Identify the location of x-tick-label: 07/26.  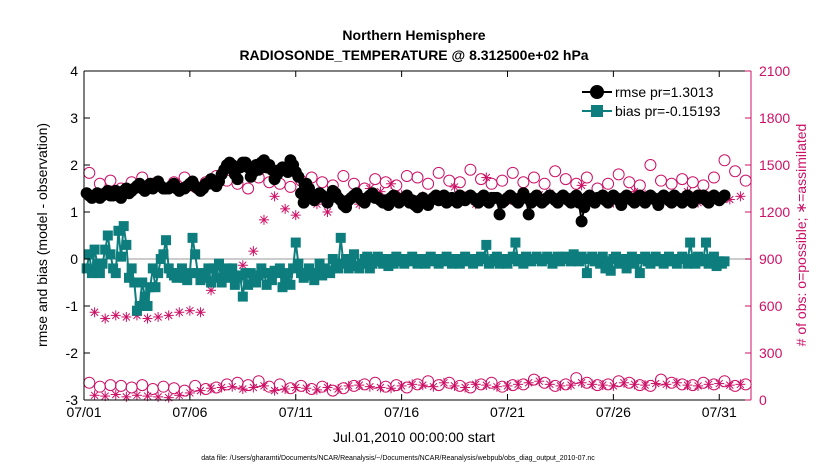
(613, 412).